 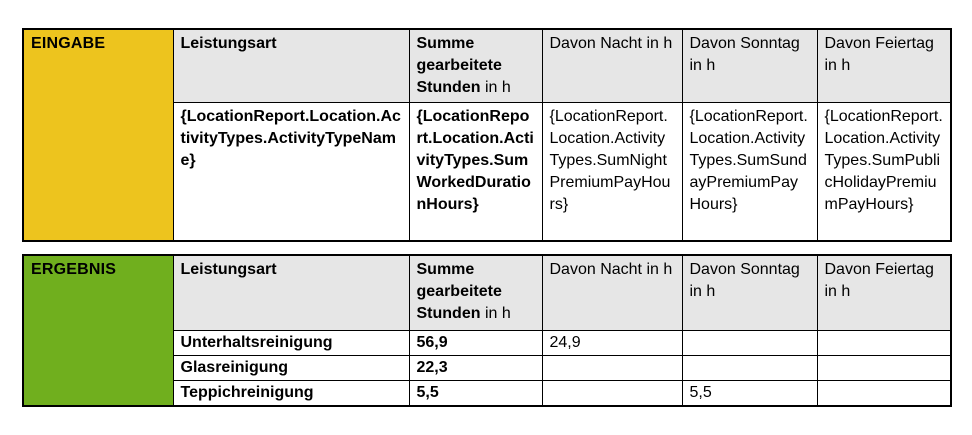 What do you see at coordinates (749, 393) in the screenshot?
I see `cell-sonntag: 5,5` at bounding box center [749, 393].